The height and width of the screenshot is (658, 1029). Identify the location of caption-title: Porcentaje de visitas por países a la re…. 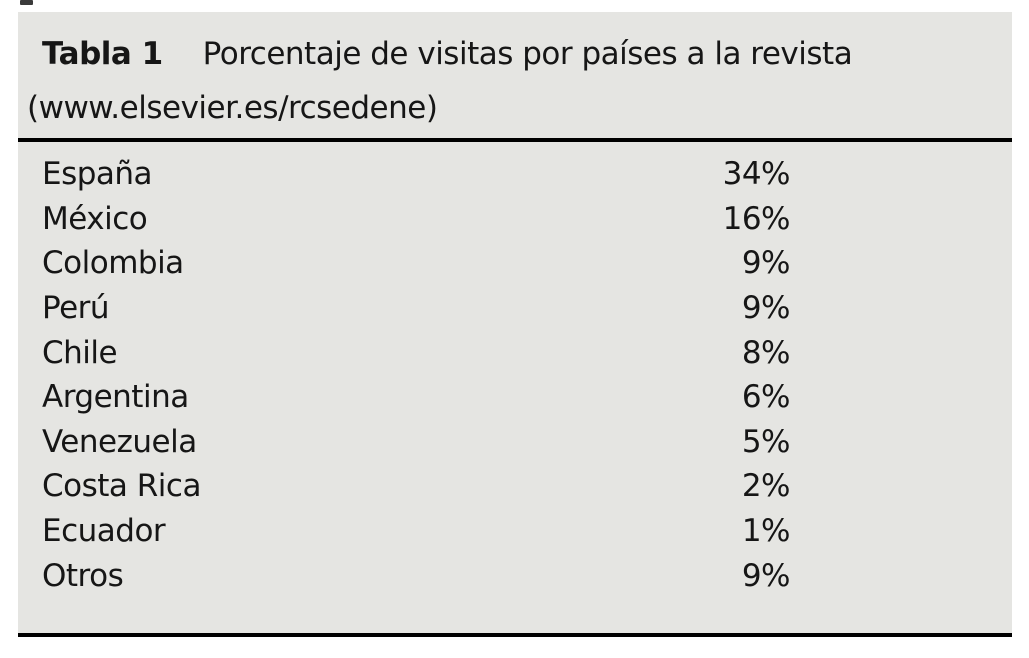
(527, 54).